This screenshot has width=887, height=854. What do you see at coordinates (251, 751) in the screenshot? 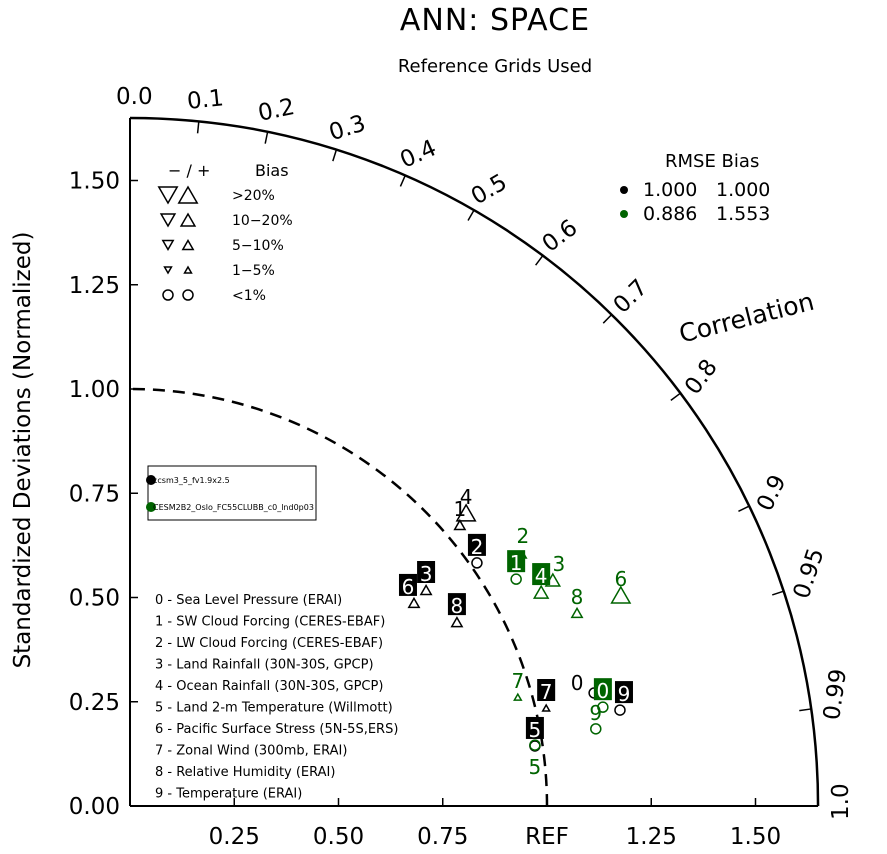
I see `variable-legend-item: 7 - Zonal Wind (300mb, ERAI)` at bounding box center [251, 751].